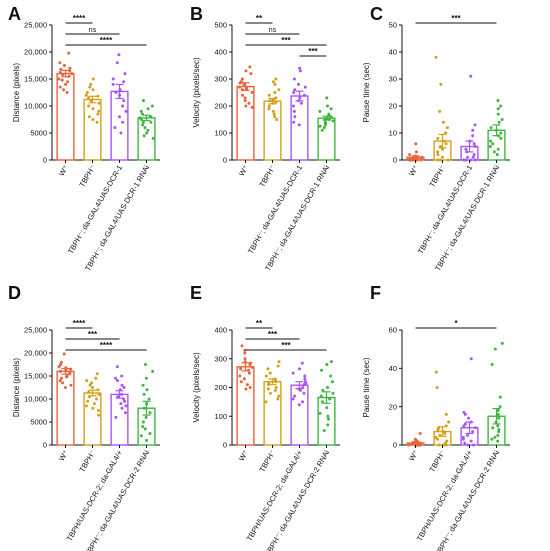 The width and height of the screenshot is (550, 551). I want to click on category-label: W⁺, so click(413, 170).